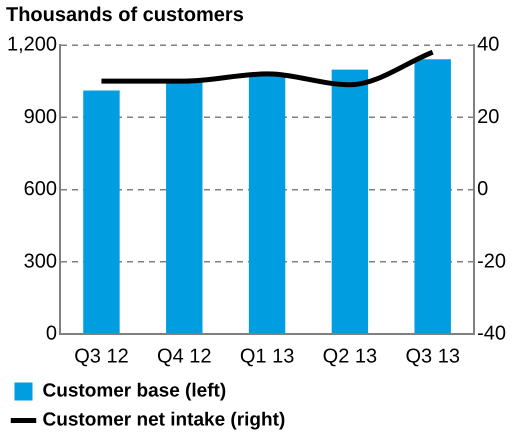 This screenshot has height=440, width=531. Describe the element at coordinates (41, 189) in the screenshot. I see `y-tick-label: 600` at that location.